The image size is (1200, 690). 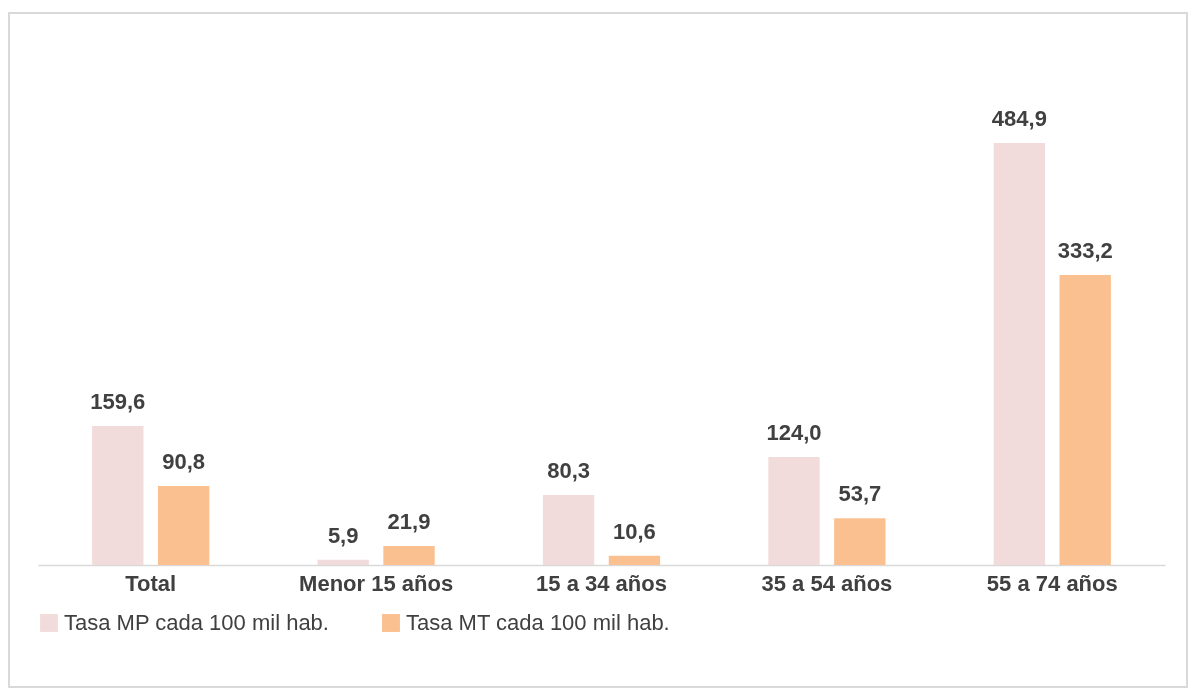 What do you see at coordinates (151, 583) in the screenshot?
I see `x-tick-label: Total` at bounding box center [151, 583].